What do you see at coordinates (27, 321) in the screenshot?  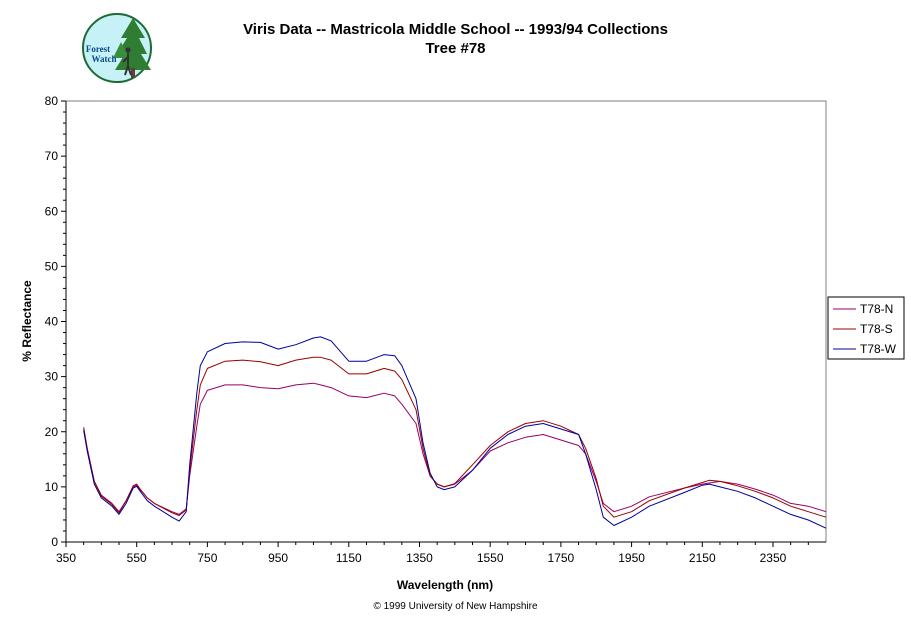 I see `y-axis-title: % Reflectance` at bounding box center [27, 321].